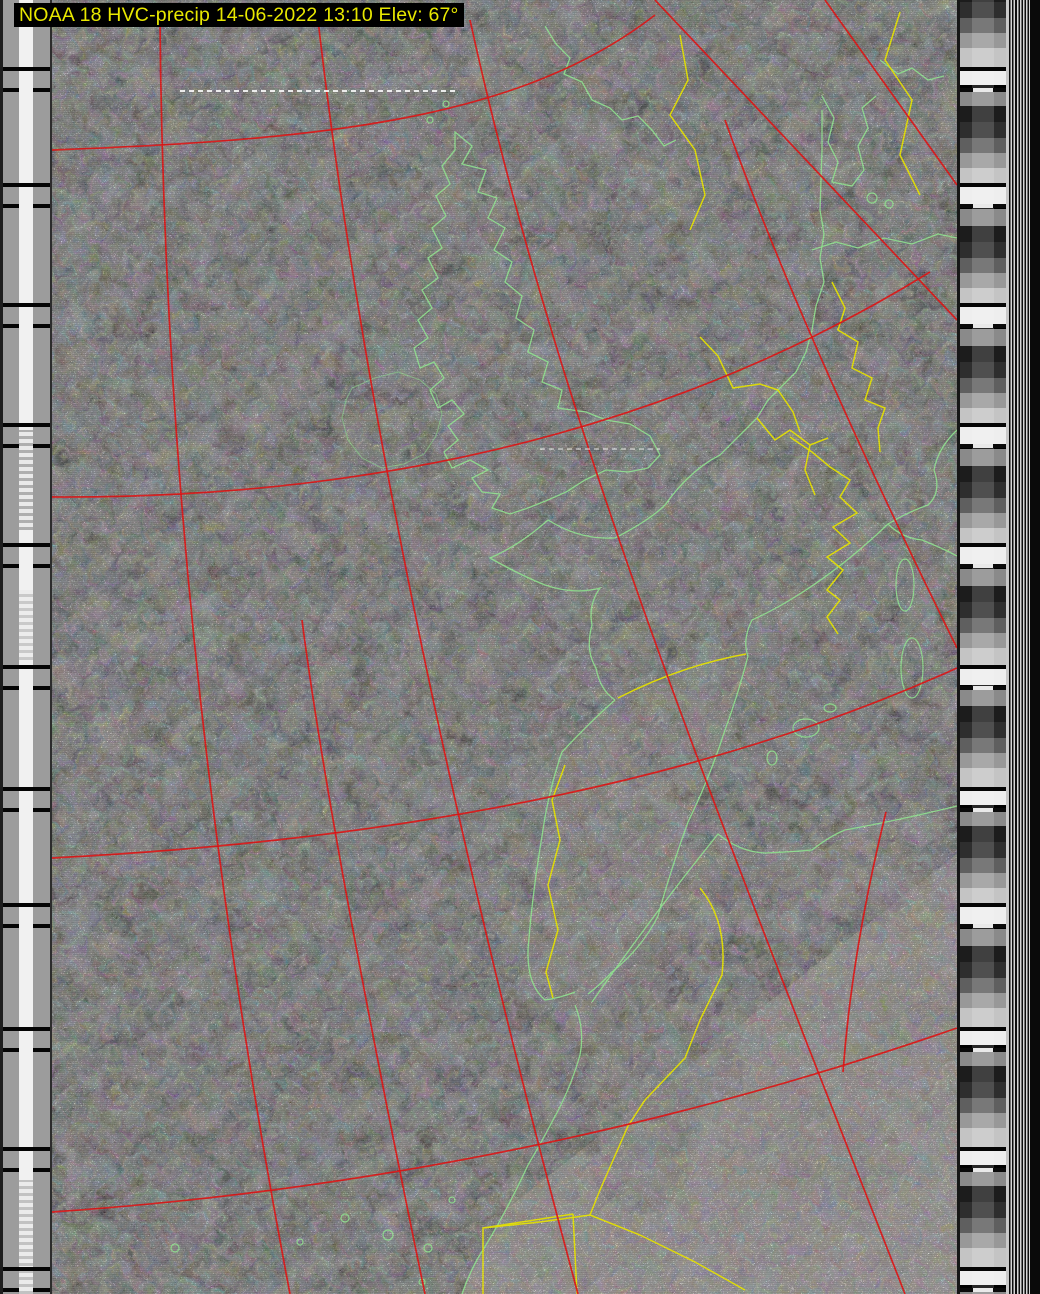 The image size is (1040, 1294). I want to click on minute-marker-column, so click(26, 647).